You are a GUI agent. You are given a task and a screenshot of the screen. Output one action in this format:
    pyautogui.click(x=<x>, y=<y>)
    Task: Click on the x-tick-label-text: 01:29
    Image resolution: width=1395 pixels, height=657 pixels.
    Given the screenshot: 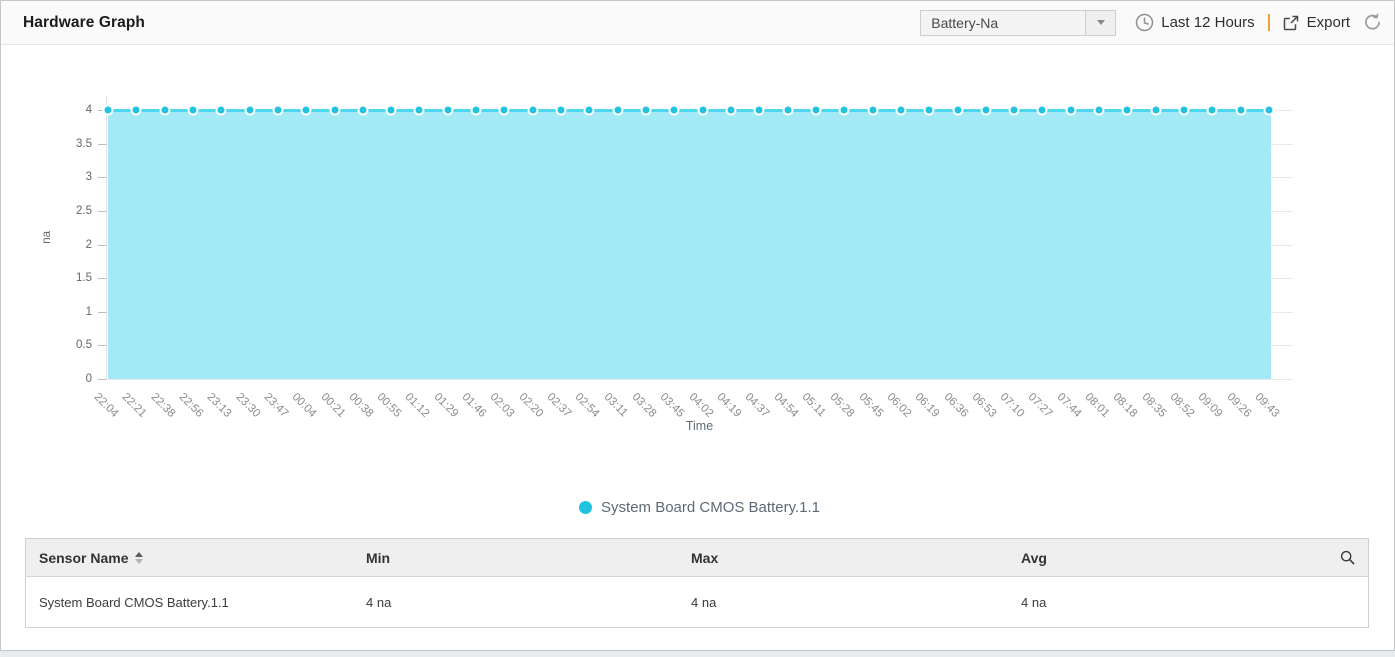 What is the action you would take?
    pyautogui.click(x=446, y=405)
    